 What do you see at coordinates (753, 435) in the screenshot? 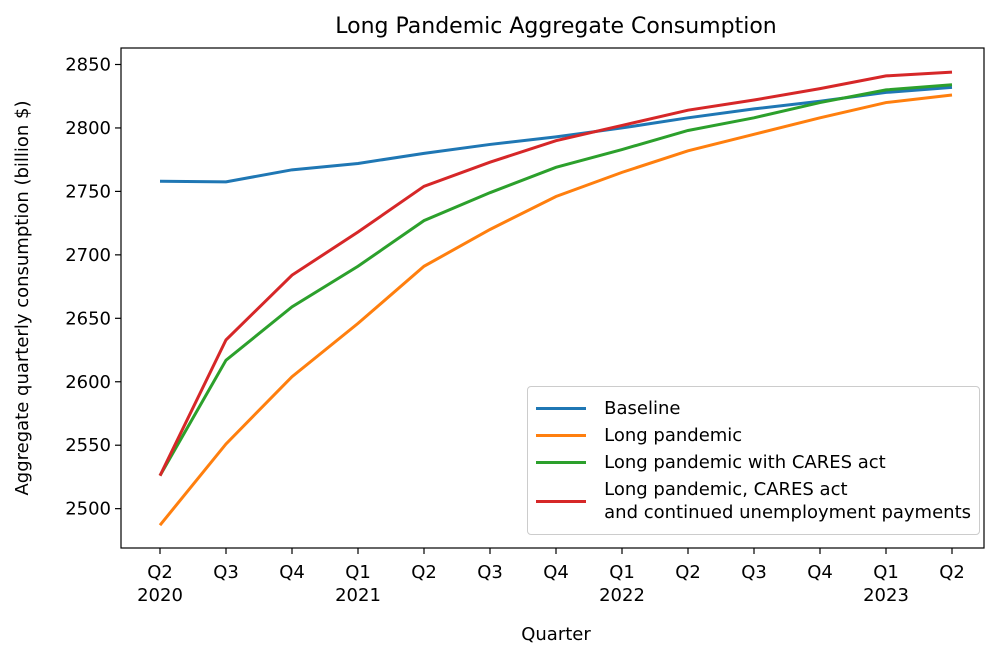
I see `legend-item: Long pandemic` at bounding box center [753, 435].